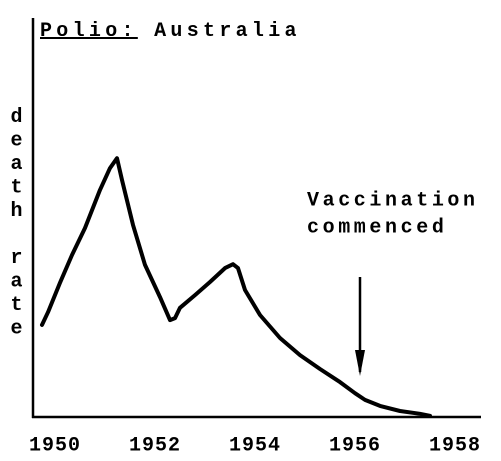  What do you see at coordinates (55, 445) in the screenshot?
I see `x-tick-label: 1950` at bounding box center [55, 445].